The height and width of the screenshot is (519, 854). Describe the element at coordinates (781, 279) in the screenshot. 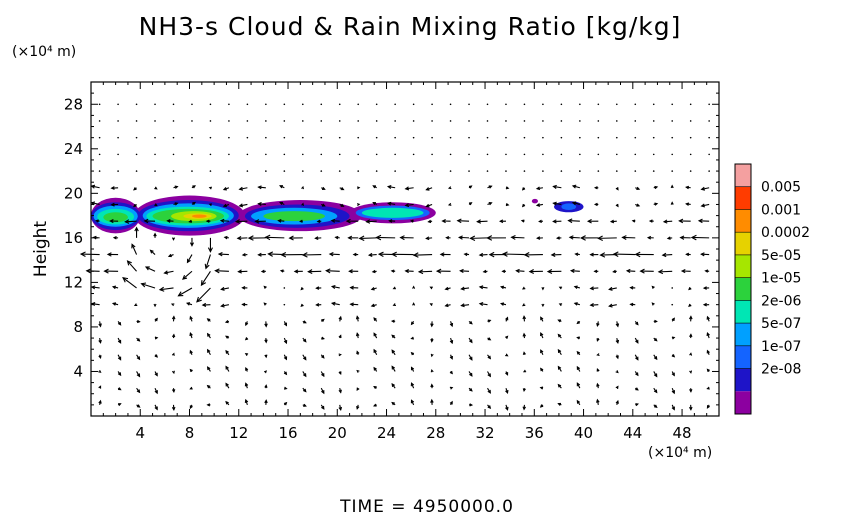

I see `colorbar-label: 1e-05` at that location.